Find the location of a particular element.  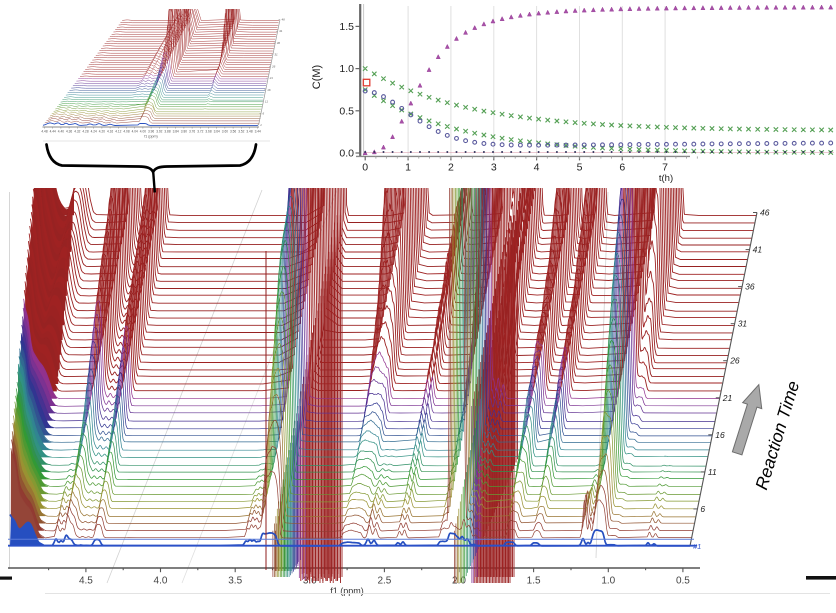

svg-text: 4.44 is located at coordinates (53, 132).